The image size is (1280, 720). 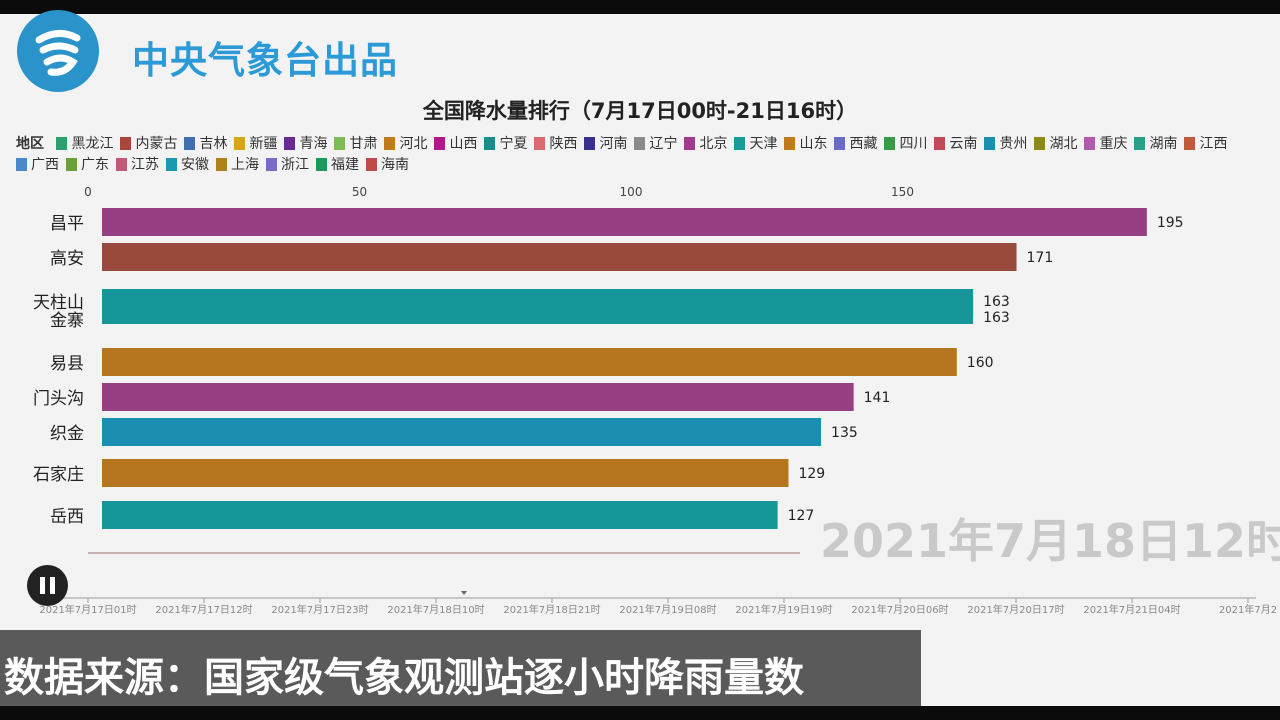 What do you see at coordinates (67, 434) in the screenshot?
I see `bar-label: 织金` at bounding box center [67, 434].